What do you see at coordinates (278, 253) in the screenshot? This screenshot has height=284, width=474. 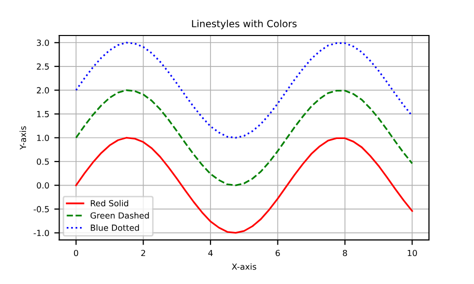 I see `x-tick-label: 6` at bounding box center [278, 253].